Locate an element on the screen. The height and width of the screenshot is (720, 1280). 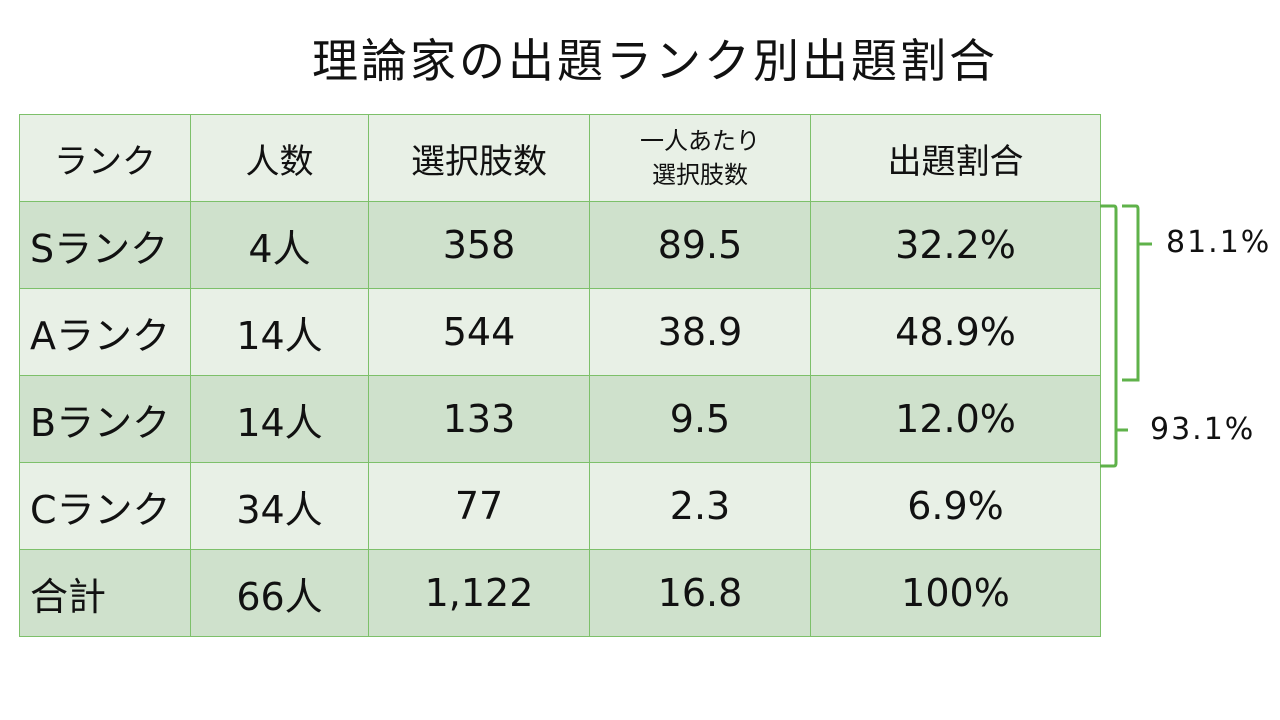
cell-share: 48.9% is located at coordinates (955, 332).